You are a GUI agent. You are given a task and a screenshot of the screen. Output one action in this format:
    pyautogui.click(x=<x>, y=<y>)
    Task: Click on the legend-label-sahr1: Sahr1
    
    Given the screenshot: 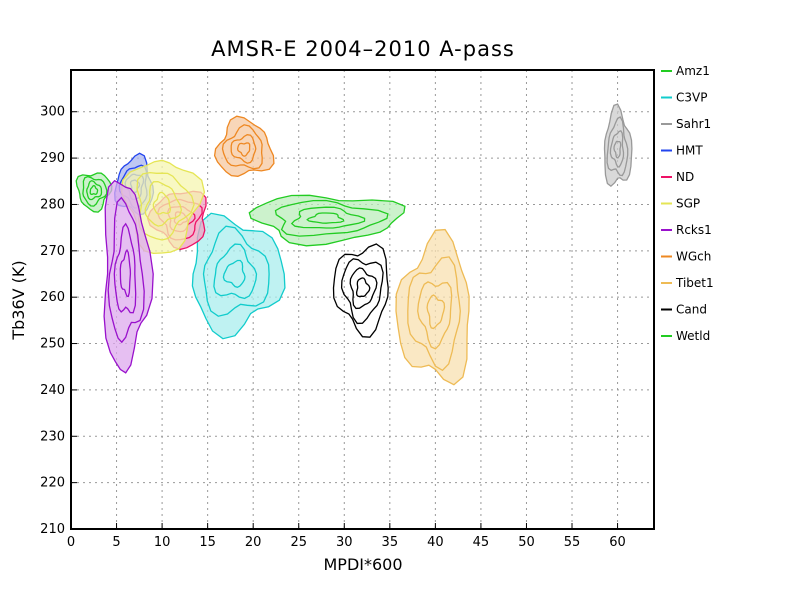 What is the action you would take?
    pyautogui.click(x=693, y=124)
    